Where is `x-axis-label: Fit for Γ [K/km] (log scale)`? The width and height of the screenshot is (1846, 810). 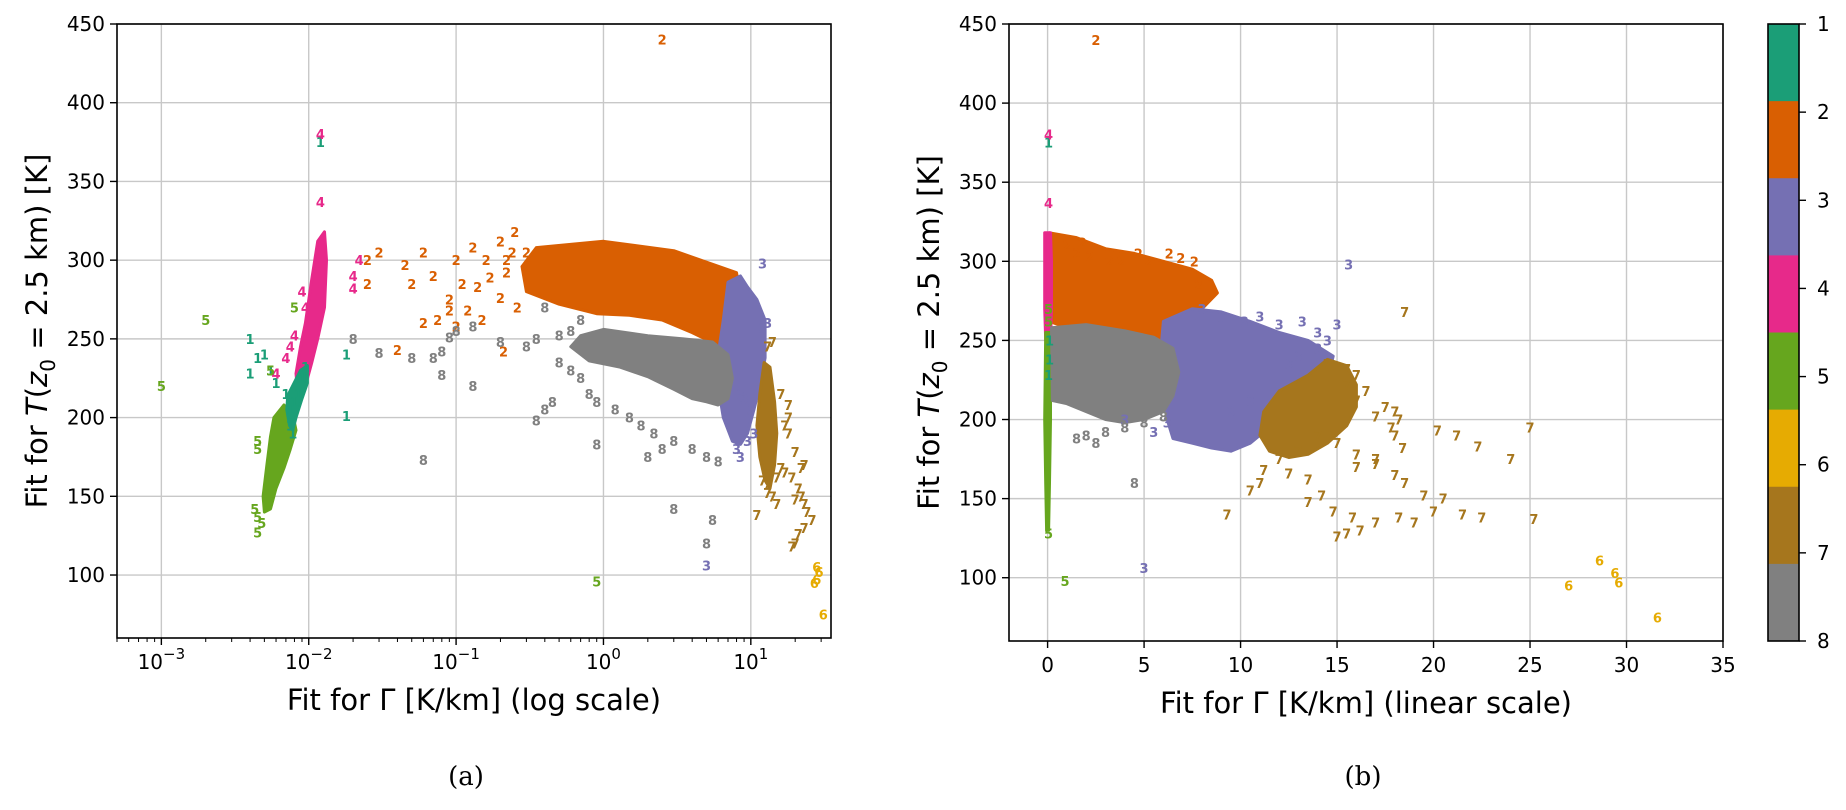
x-axis-label: Fit for Γ [K/km] (log scale) is located at coordinates (474, 700).